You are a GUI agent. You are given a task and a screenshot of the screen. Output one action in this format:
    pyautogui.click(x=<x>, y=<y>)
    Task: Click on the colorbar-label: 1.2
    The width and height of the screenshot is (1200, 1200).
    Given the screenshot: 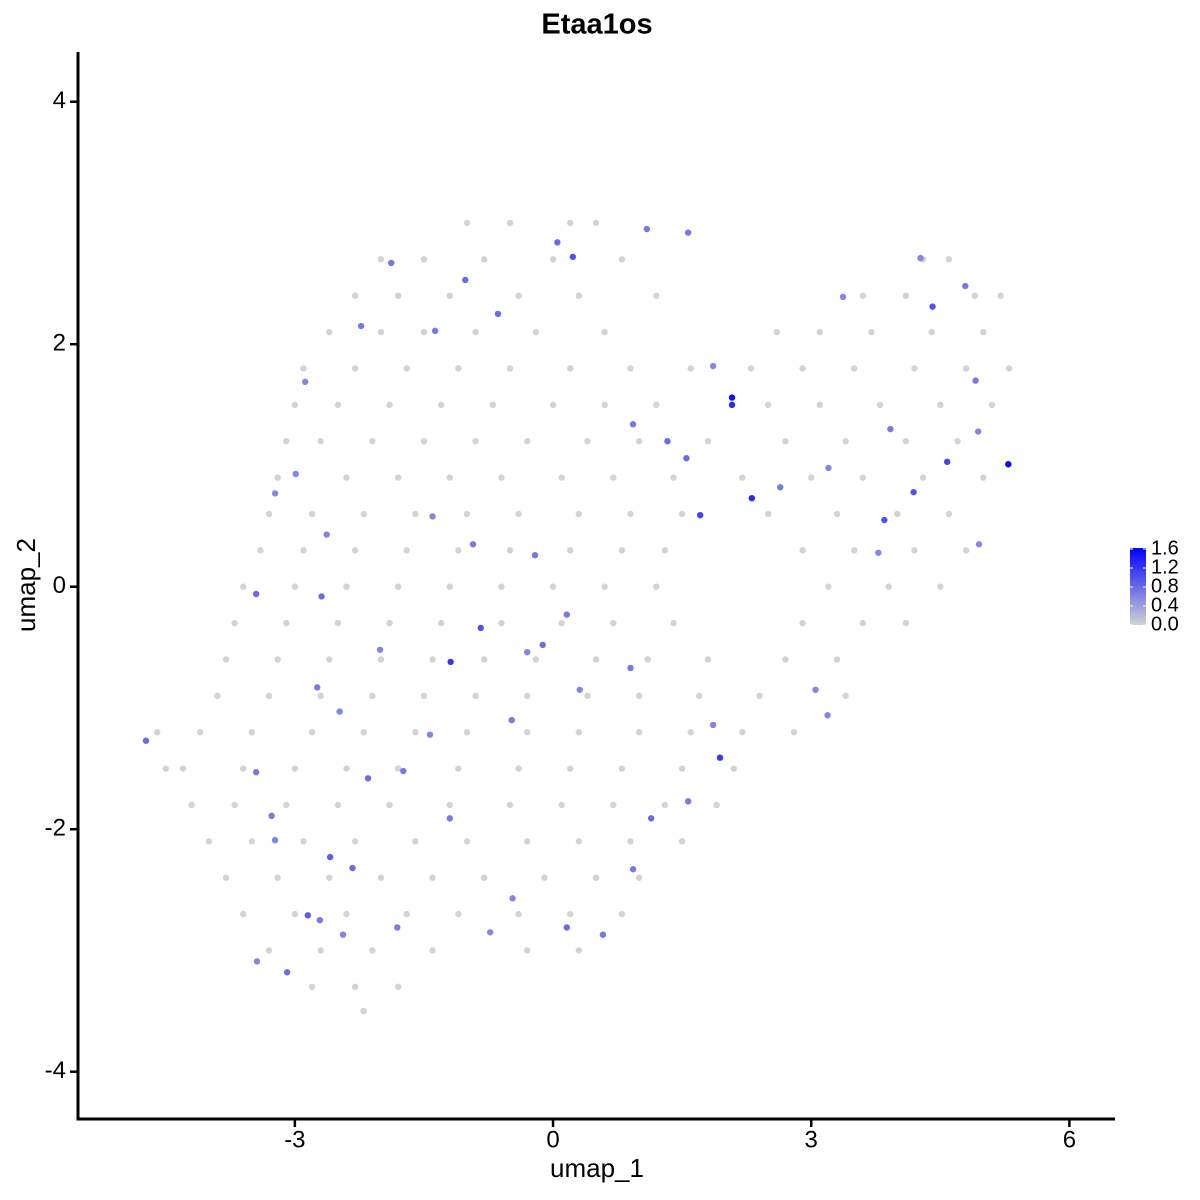 What is the action you would take?
    pyautogui.click(x=1165, y=567)
    